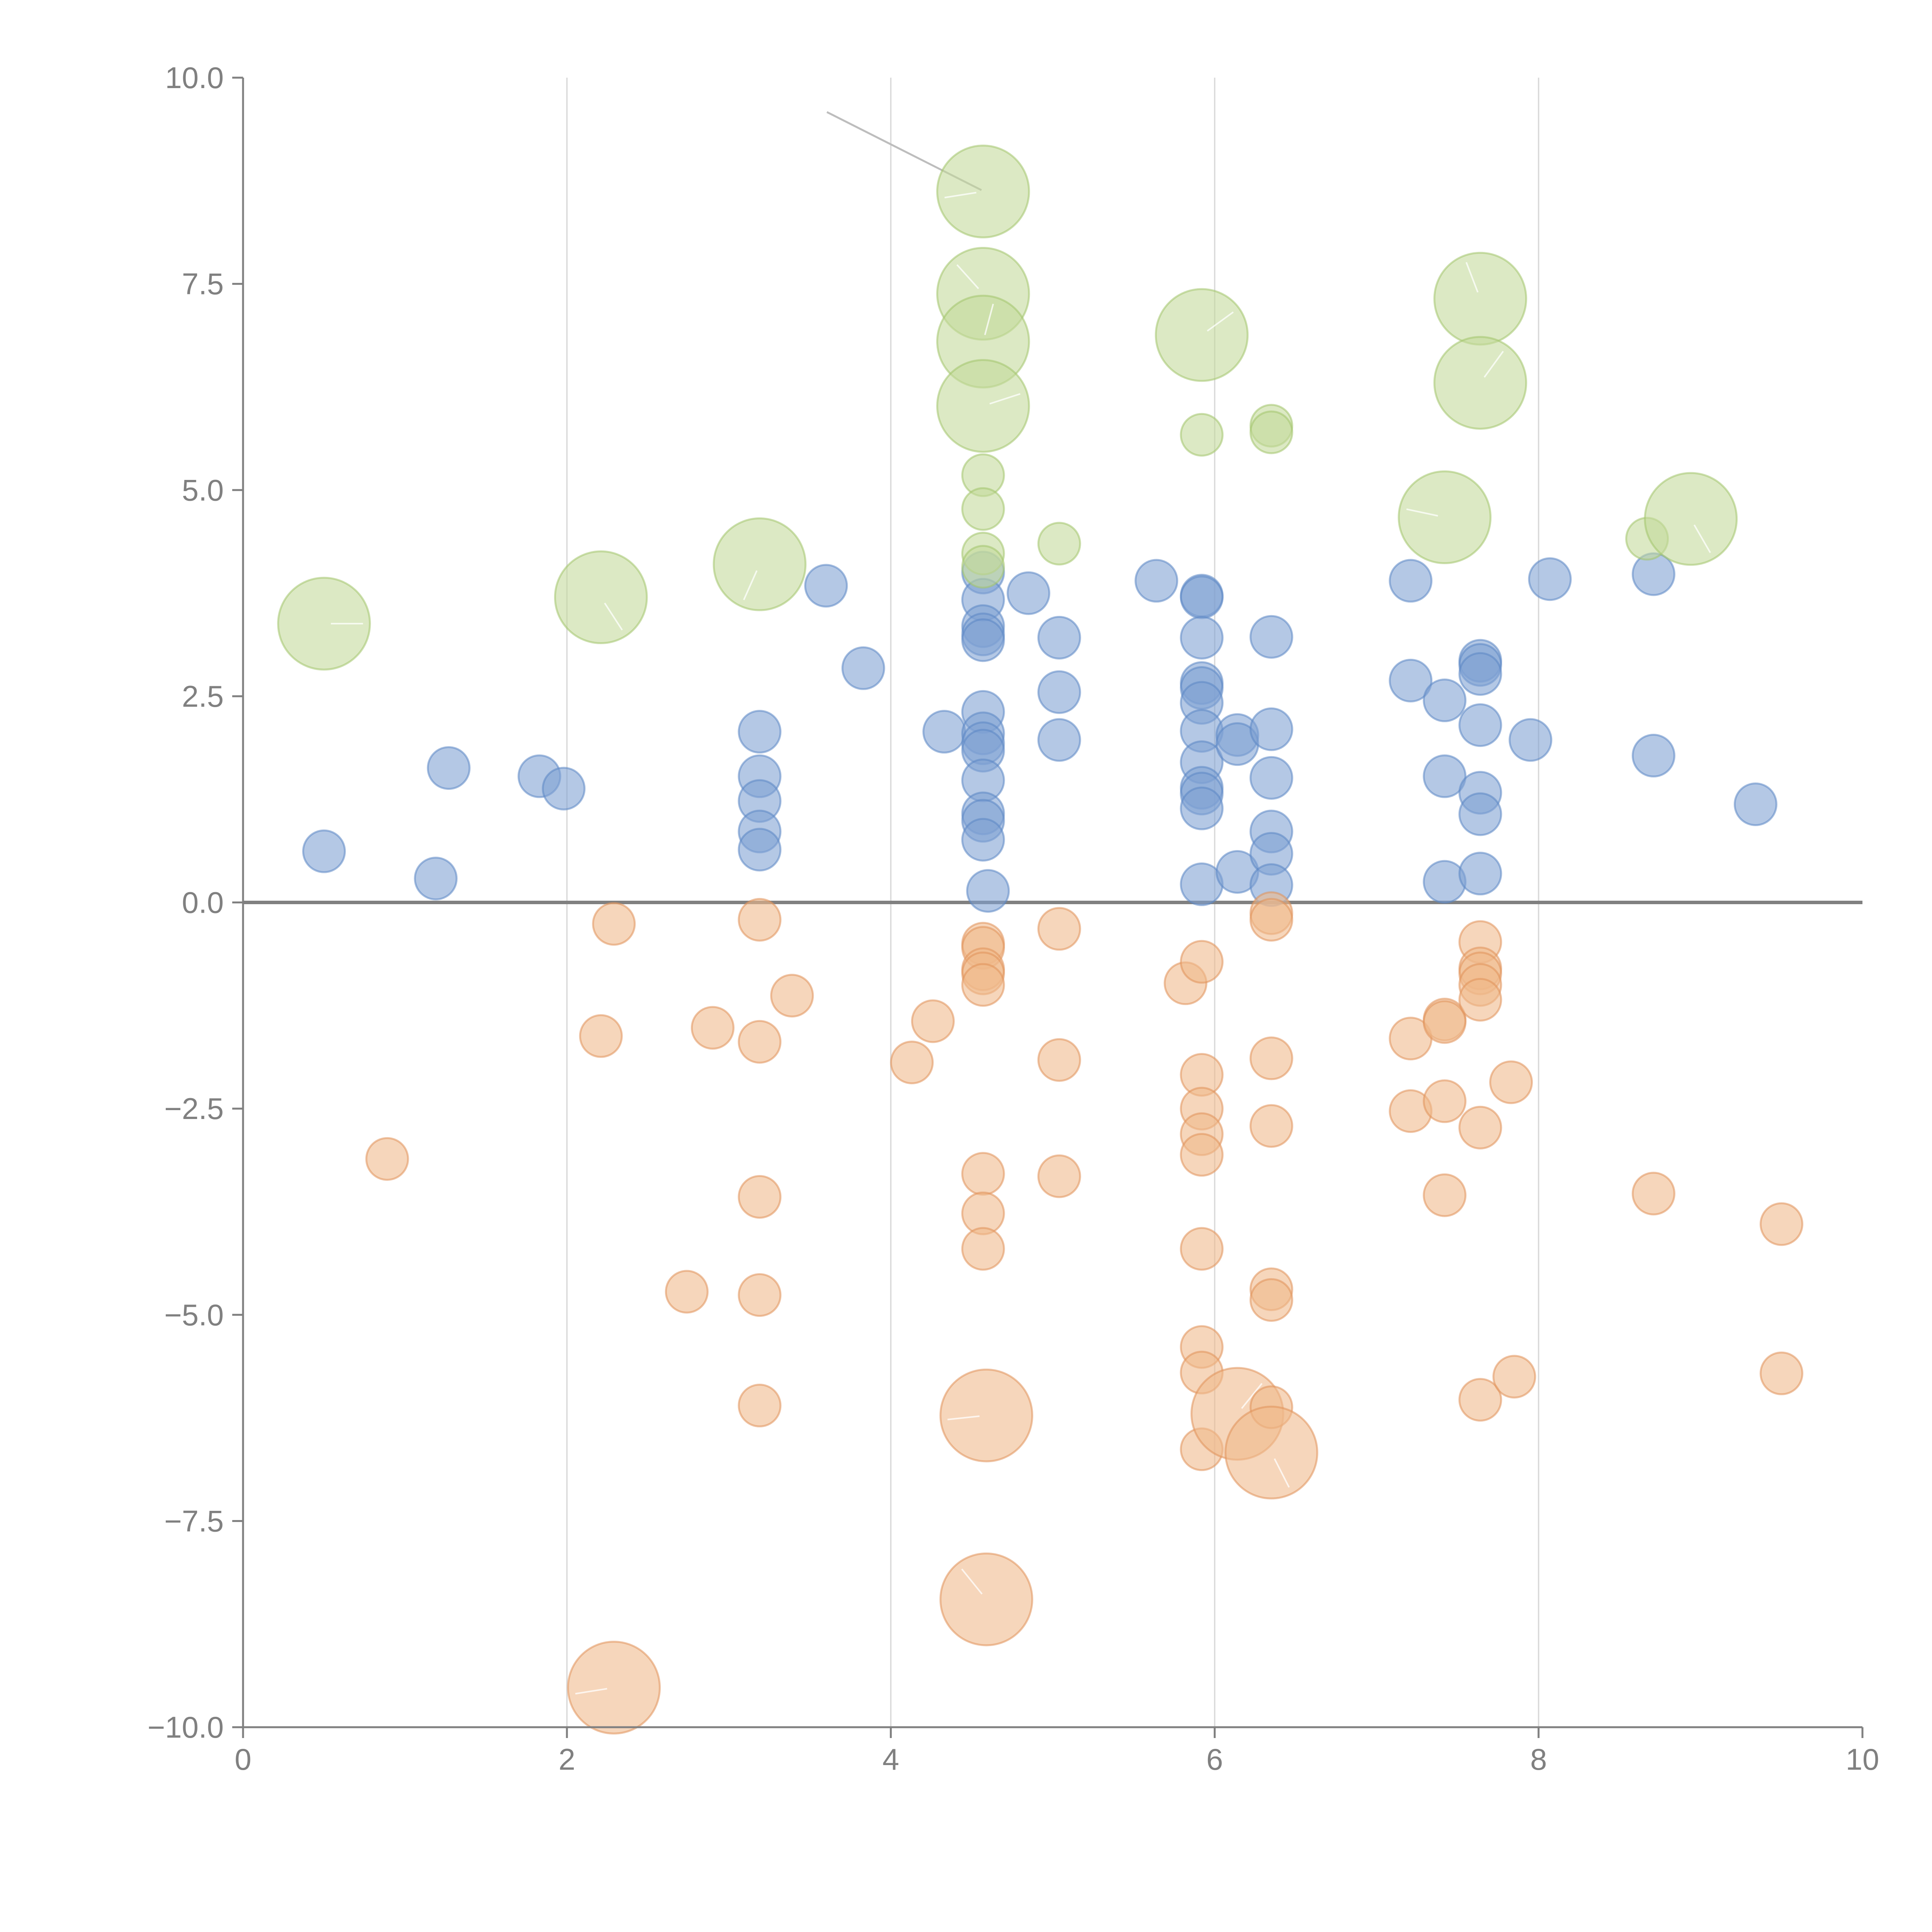 The height and width of the screenshot is (1932, 1932). What do you see at coordinates (203, 490) in the screenshot?
I see `y-tick-label-2: 5.0` at bounding box center [203, 490].